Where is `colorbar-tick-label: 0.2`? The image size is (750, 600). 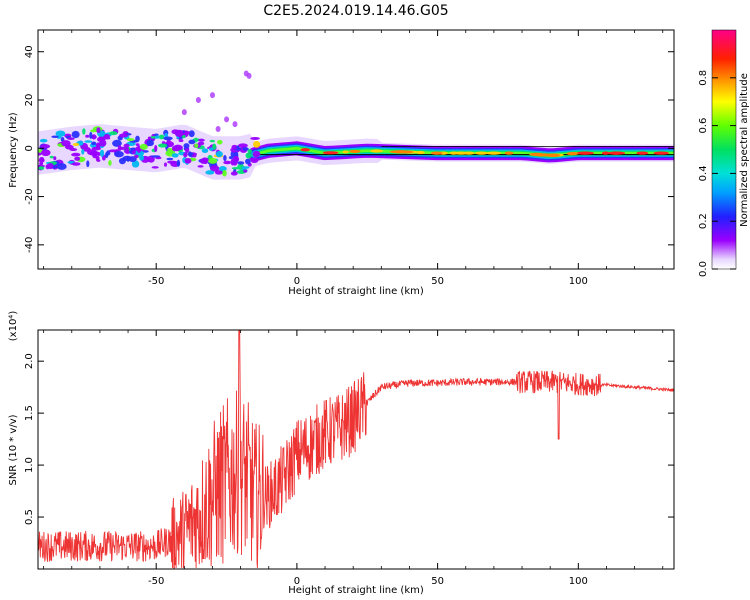 colorbar-tick-label: 0.2 is located at coordinates (703, 221).